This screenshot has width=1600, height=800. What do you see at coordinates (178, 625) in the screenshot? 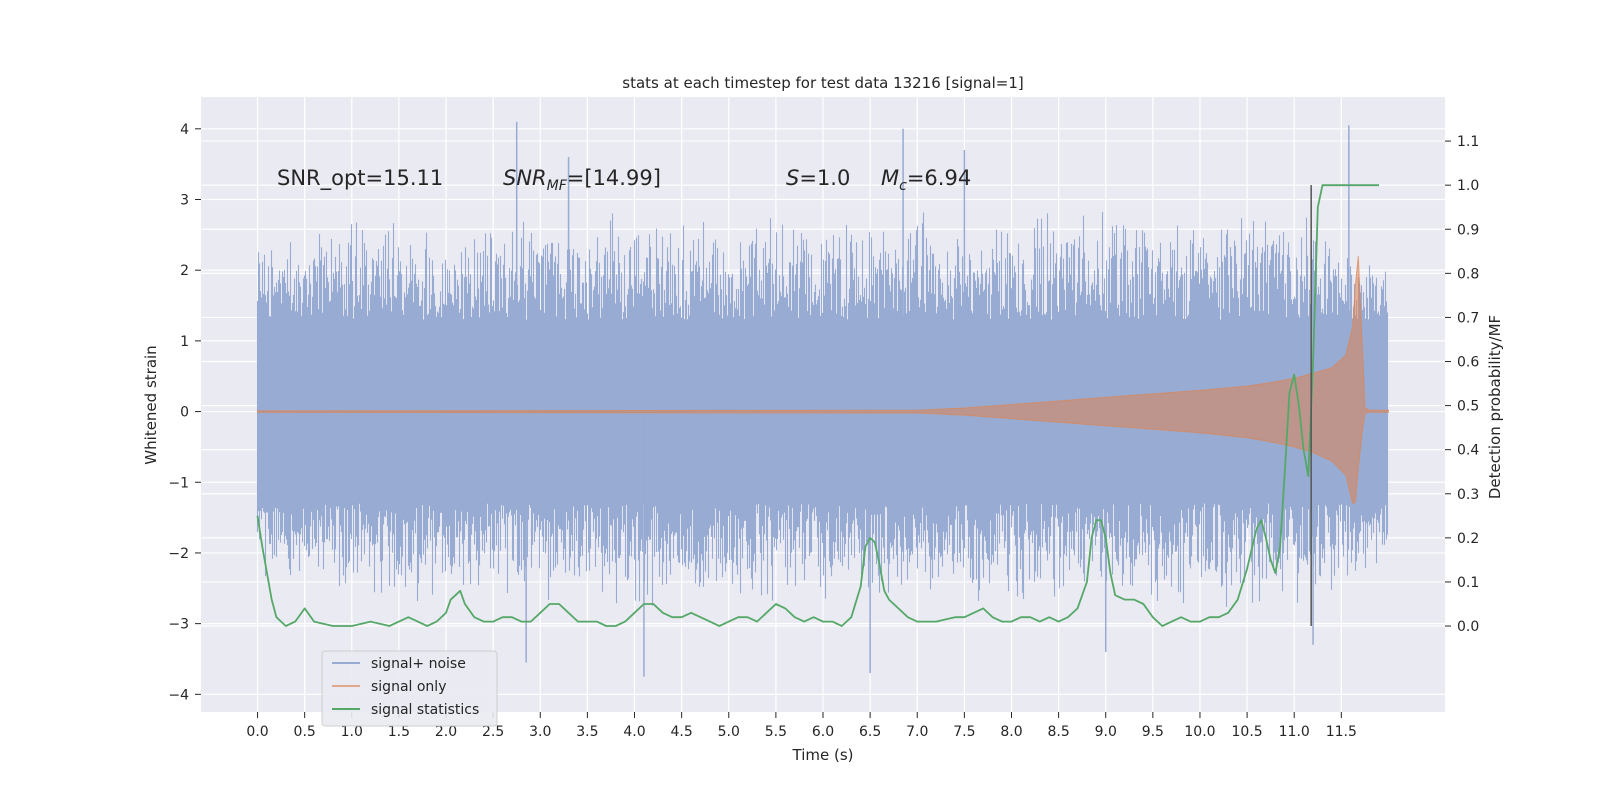
I see `y-left-tick-label: −3` at bounding box center [178, 625].